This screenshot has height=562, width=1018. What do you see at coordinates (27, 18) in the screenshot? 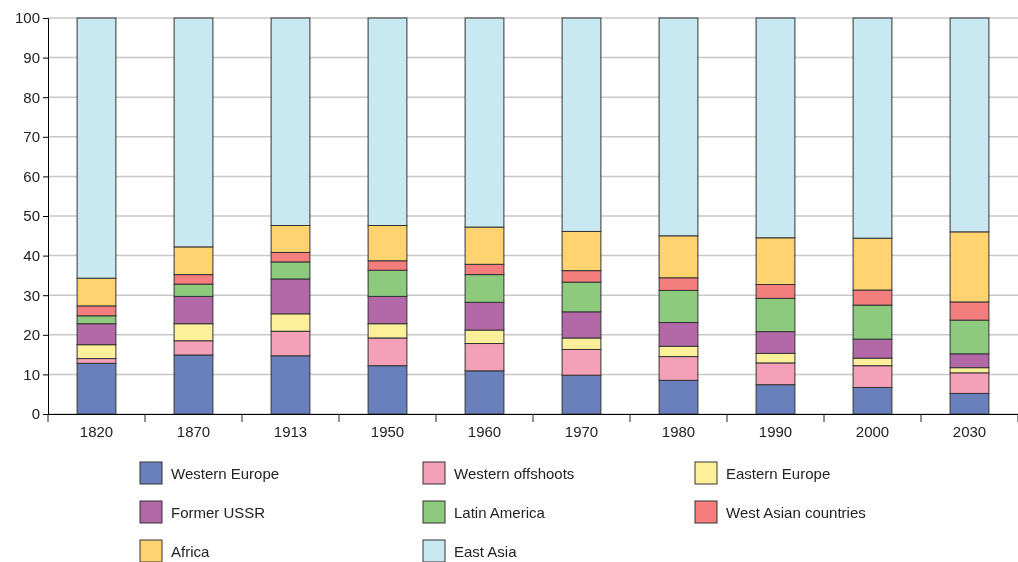
I see `y-tick-label: 100` at bounding box center [27, 18].